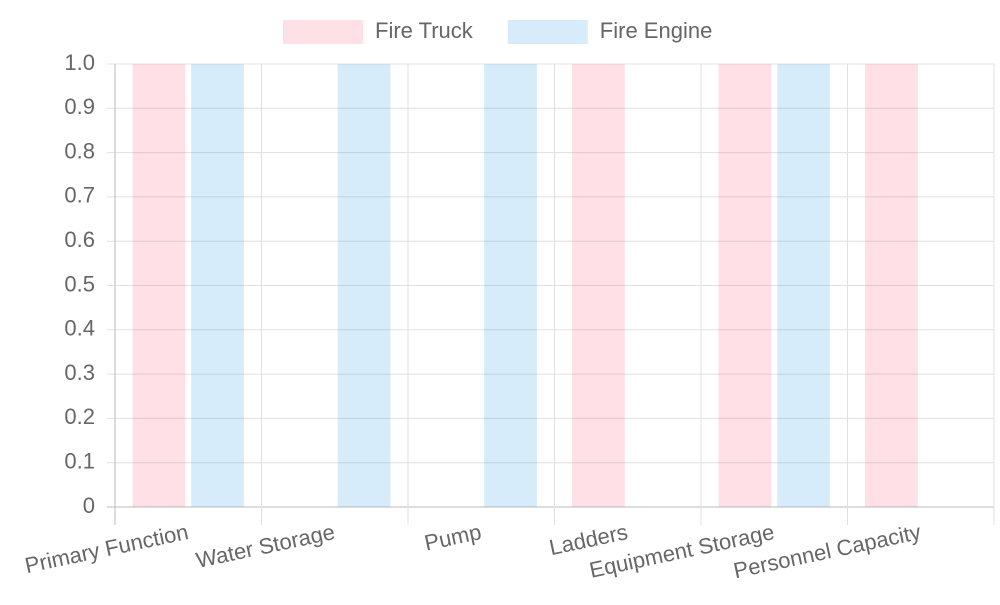 The image size is (1000, 605). I want to click on y-tick-label: 0.5, so click(79, 283).